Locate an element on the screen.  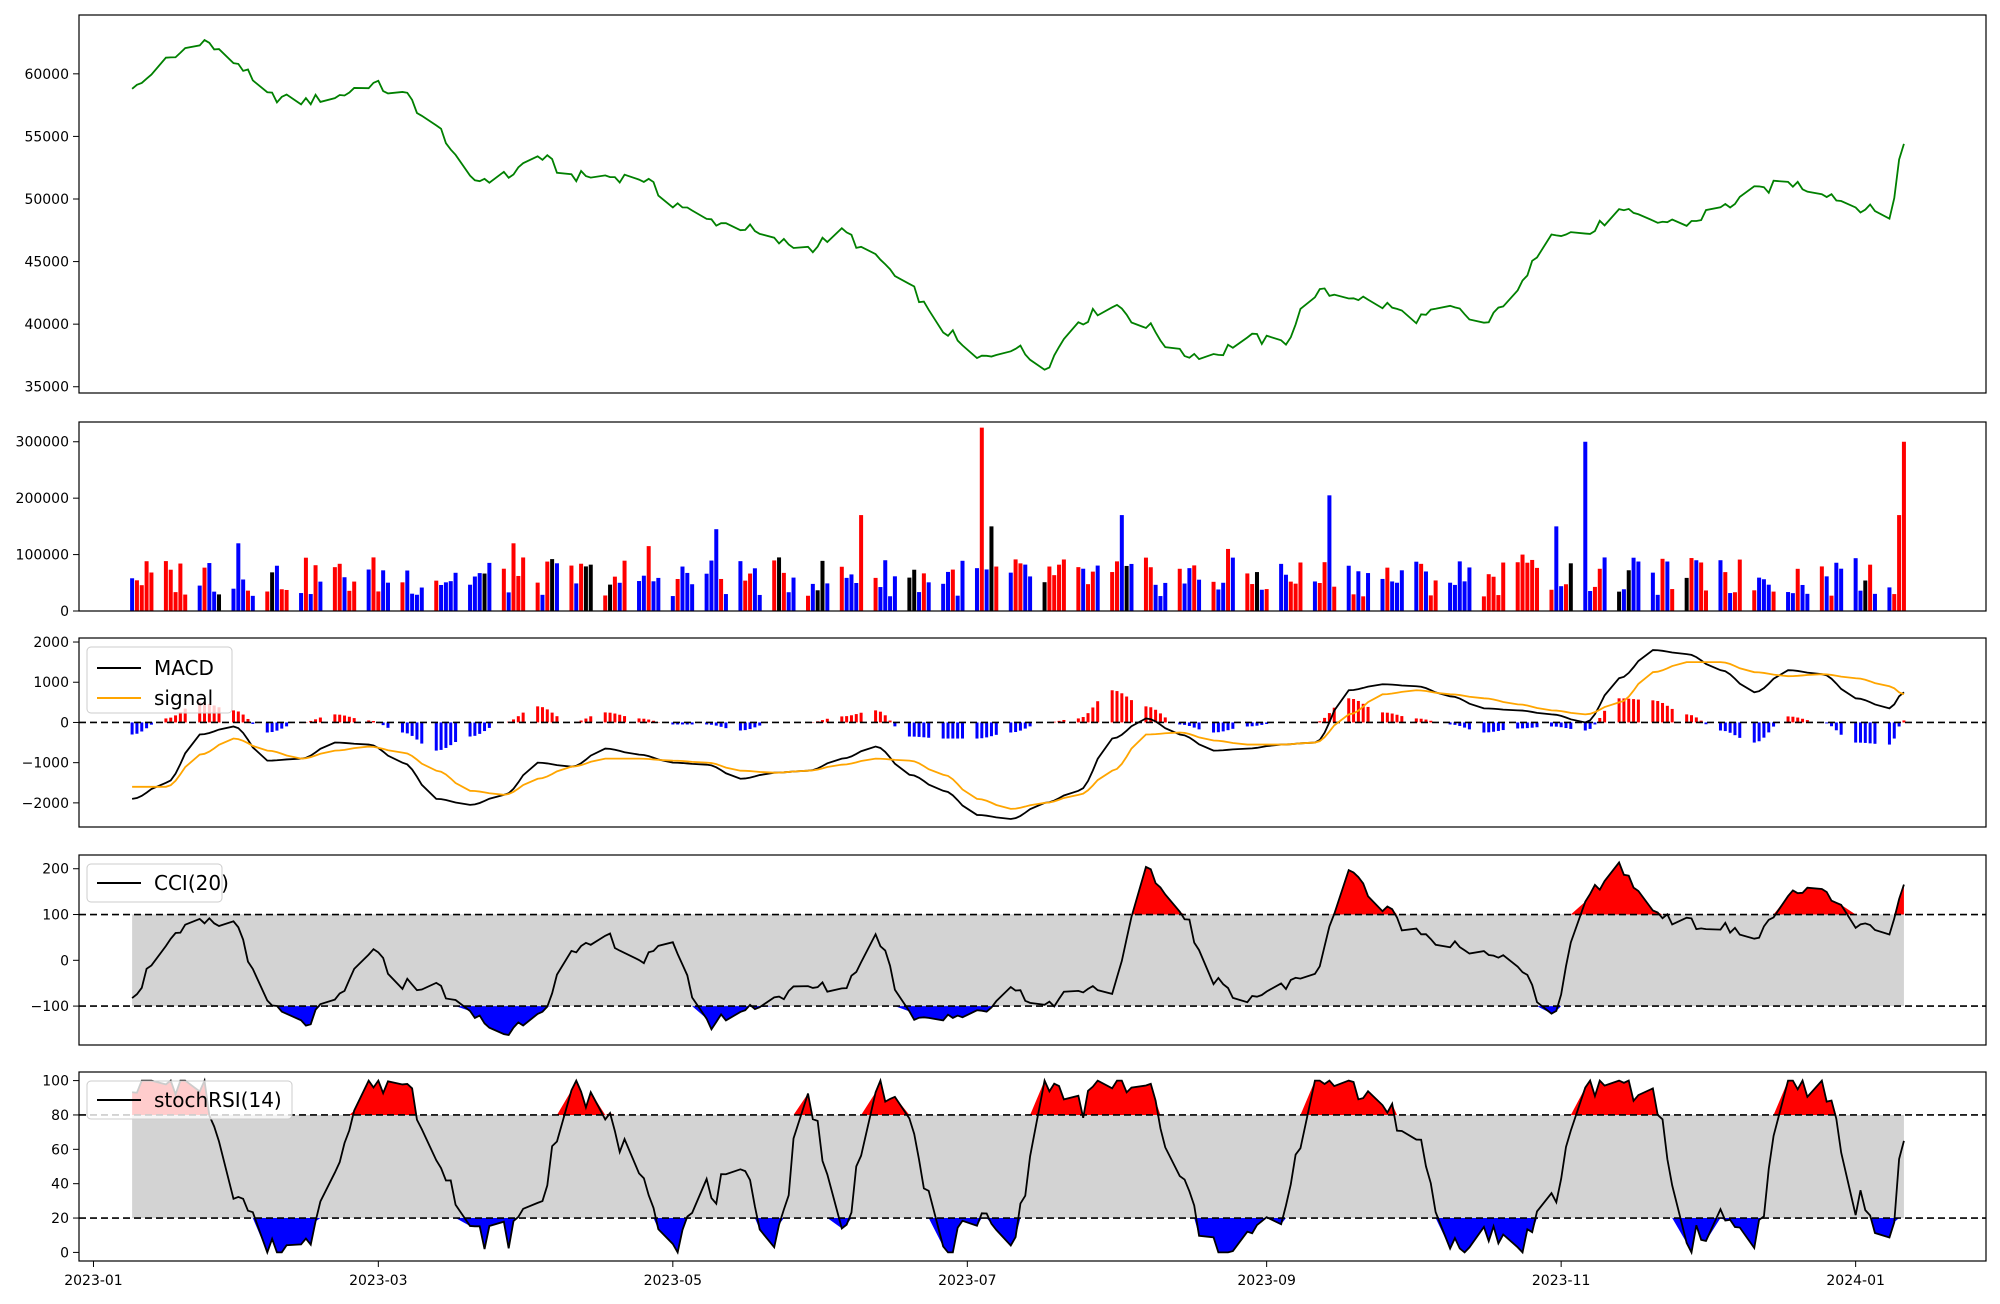
stochrsi-ytick-label: 80 is located at coordinates (60, 1116).